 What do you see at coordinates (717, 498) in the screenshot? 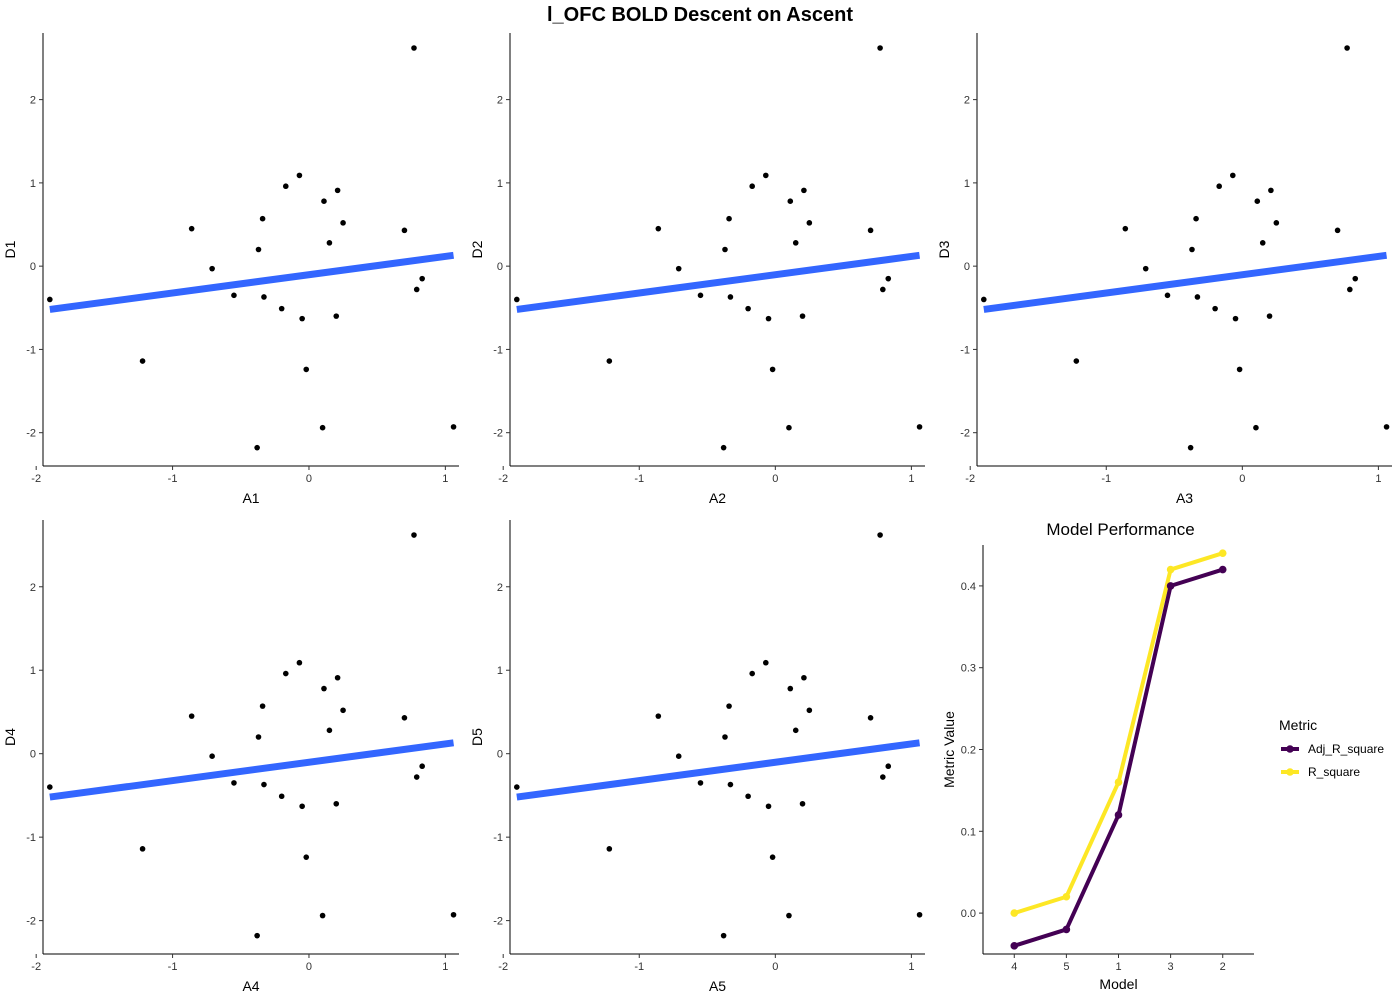
I see `x-axis-label: A2` at bounding box center [717, 498].